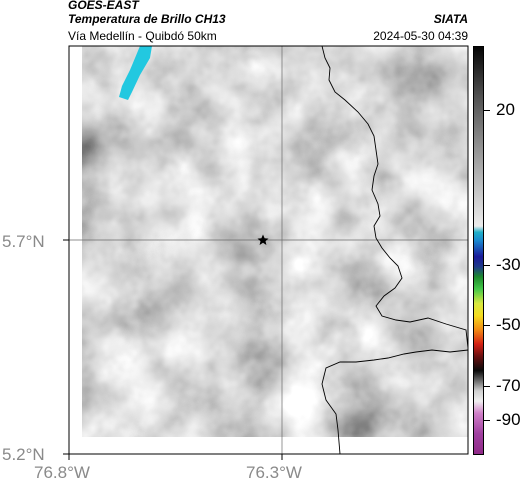 The width and height of the screenshot is (526, 491). Describe the element at coordinates (103, 6) in the screenshot. I see `satellite-title: GOES-EAST` at that location.